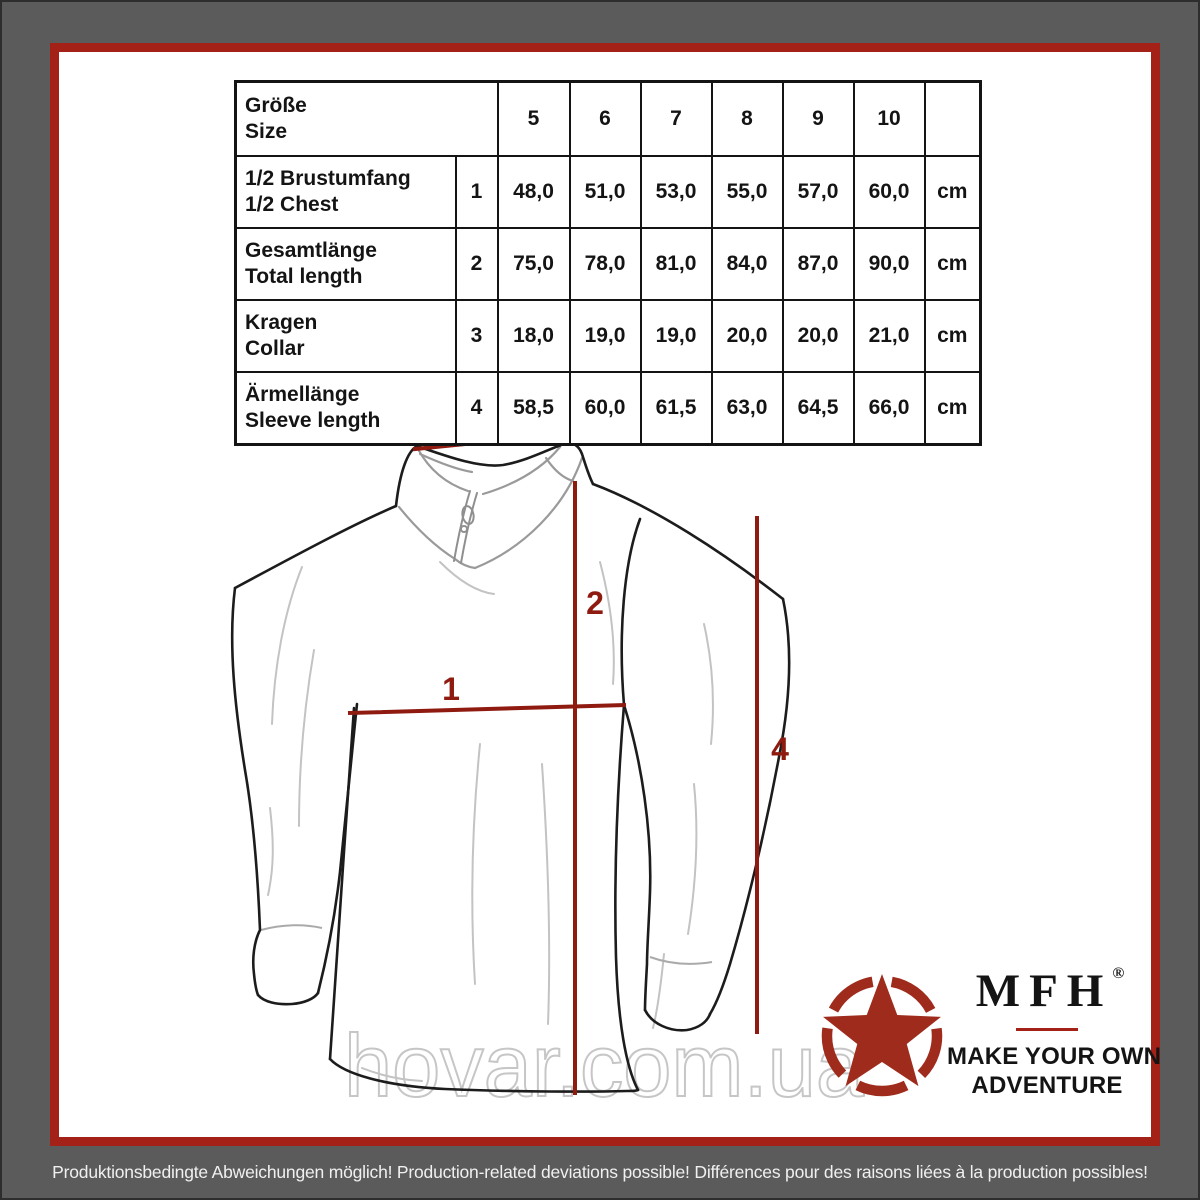 This screenshot has width=1200, height=1200. Describe the element at coordinates (328, 178) in the screenshot. I see `label-de: 1/2 Brustumfang` at that location.